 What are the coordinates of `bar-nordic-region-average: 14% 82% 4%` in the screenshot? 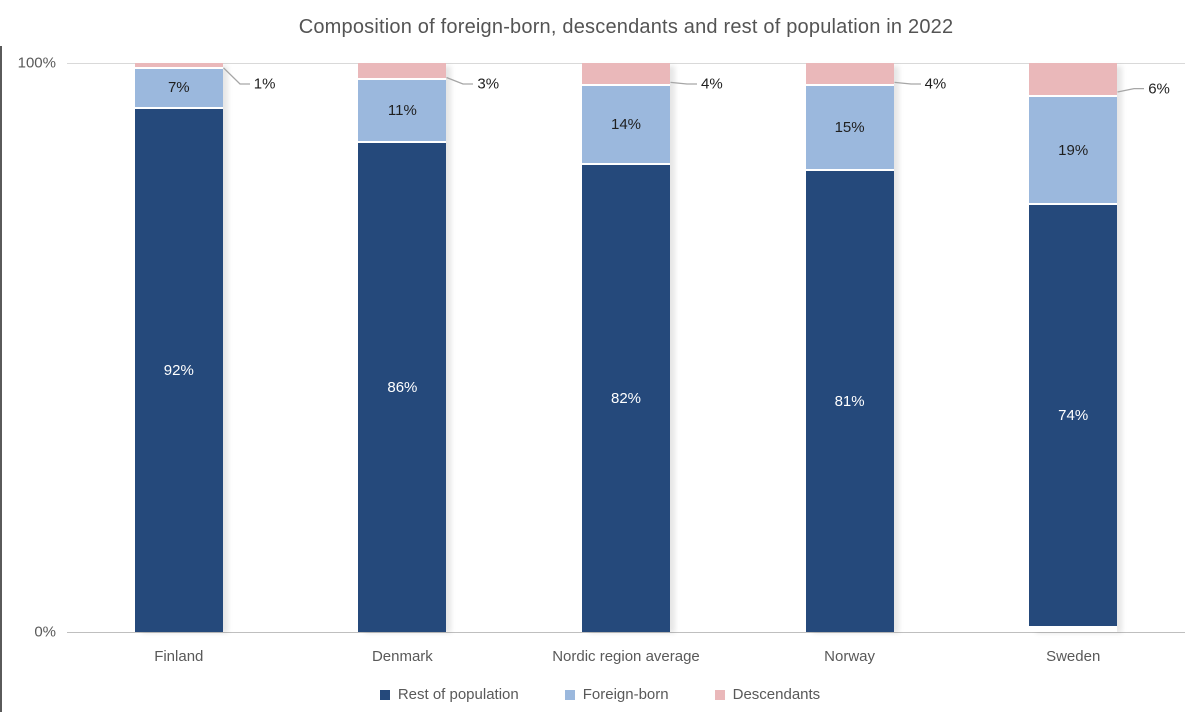 It's located at (652, 347).